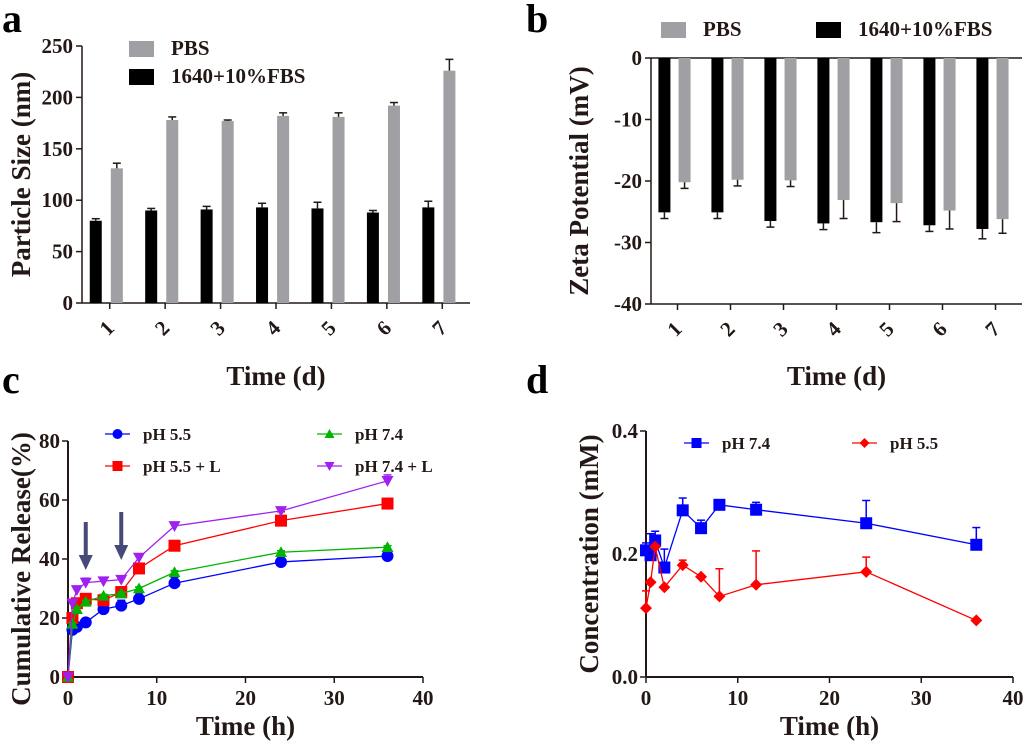 This screenshot has width=1024, height=754. I want to click on y-tick-label: 250, so click(58, 46).